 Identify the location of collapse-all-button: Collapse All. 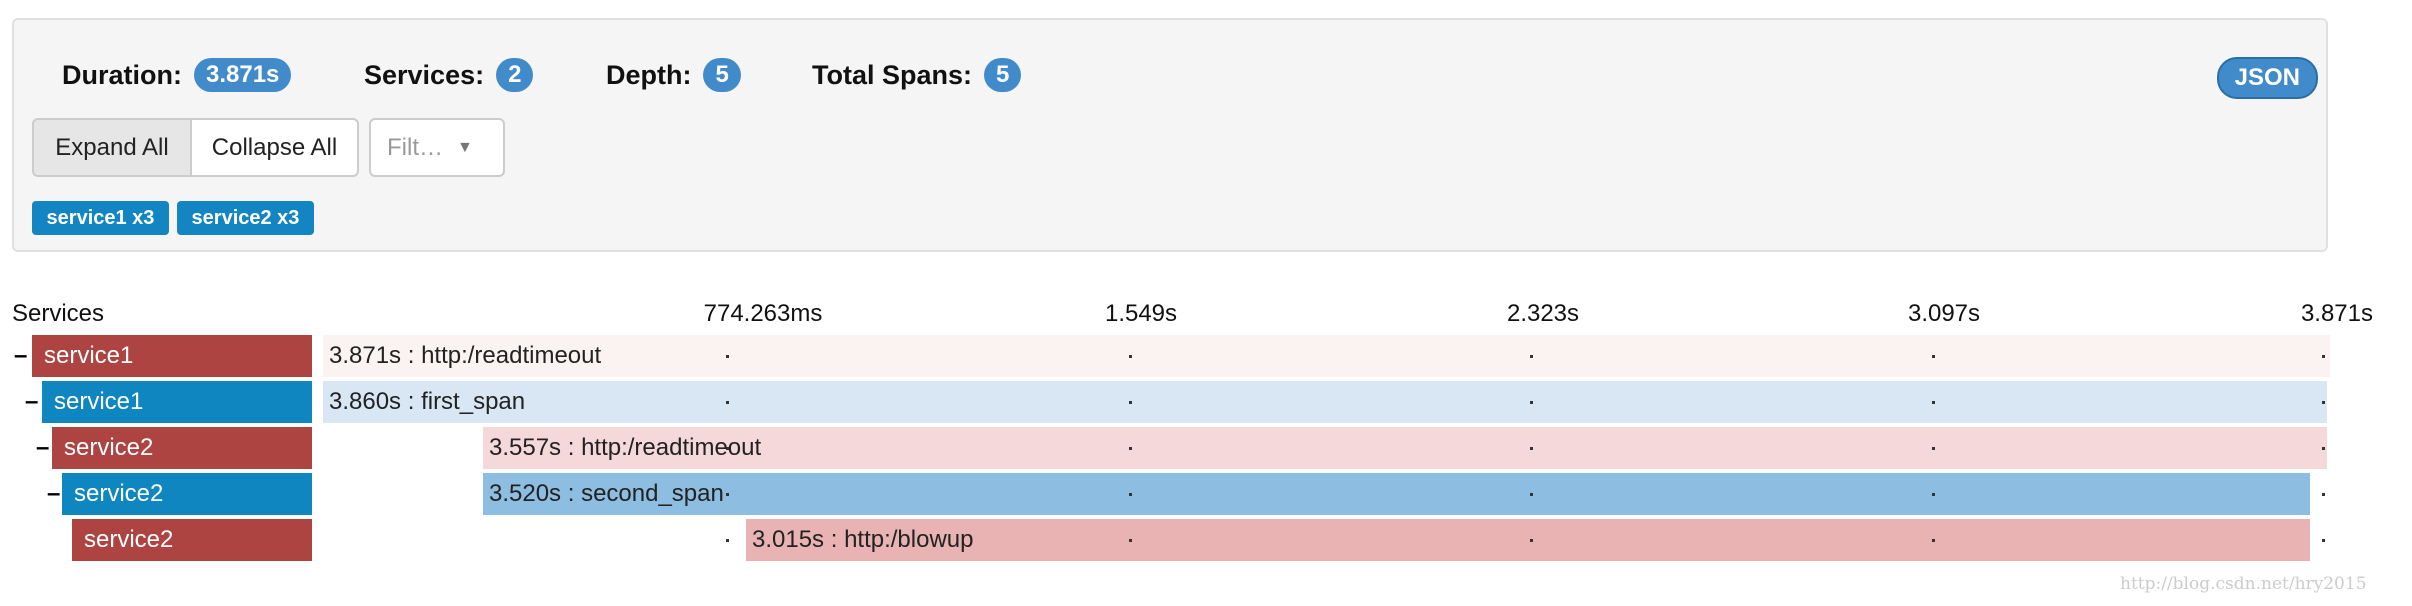
(274, 147).